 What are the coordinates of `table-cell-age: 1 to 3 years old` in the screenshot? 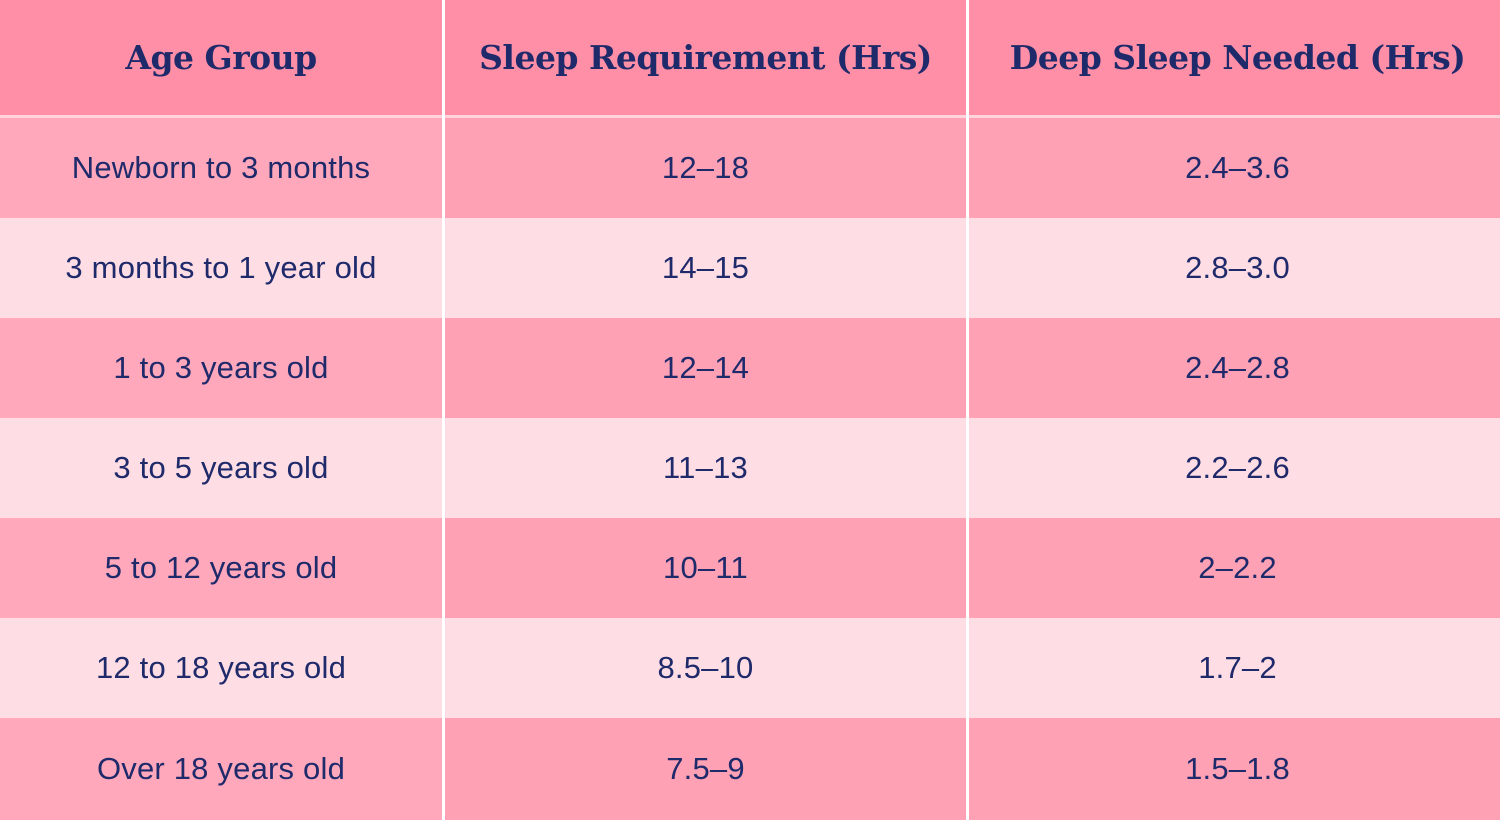 It's located at (221, 368).